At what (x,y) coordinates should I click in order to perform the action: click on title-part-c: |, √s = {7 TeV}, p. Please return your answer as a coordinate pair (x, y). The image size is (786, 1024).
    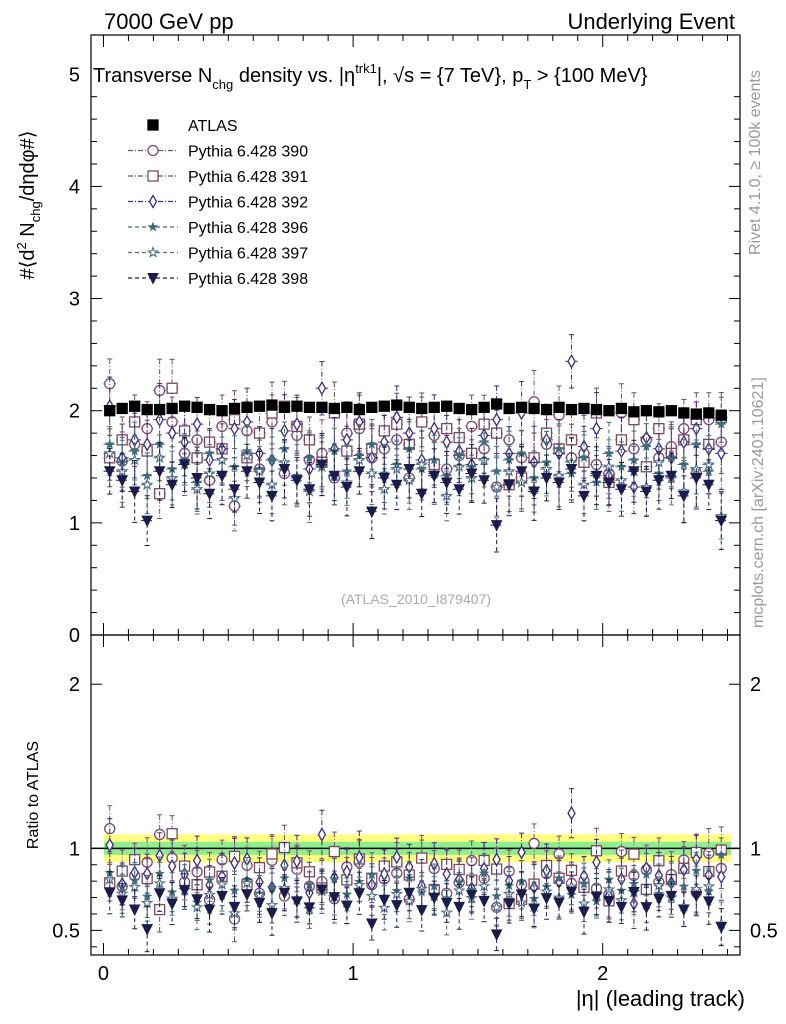
    Looking at the image, I should click on (450, 76).